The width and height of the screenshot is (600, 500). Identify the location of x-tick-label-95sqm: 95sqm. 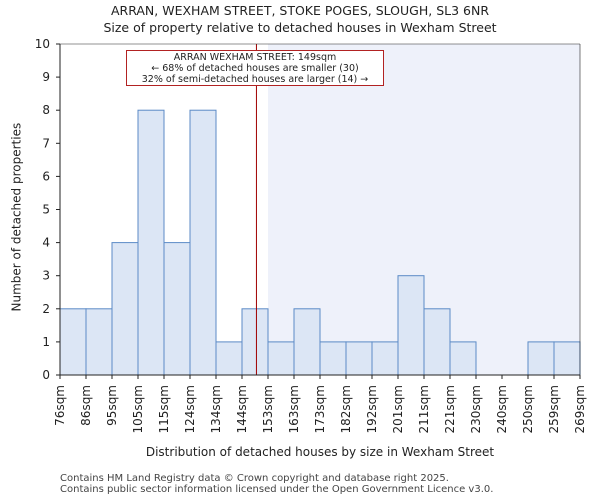
(112, 405).